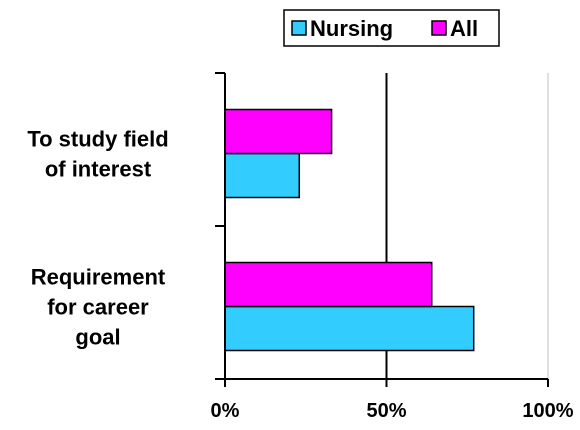 The height and width of the screenshot is (430, 580). I want to click on legend-box, so click(391, 28).